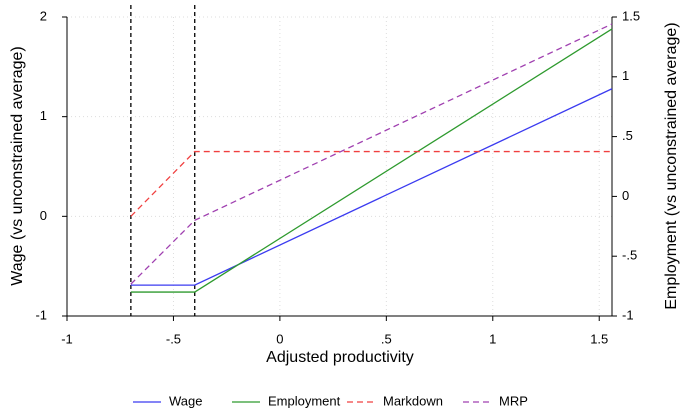 This screenshot has height=414, width=683. I want to click on y2-tick-label: 1.5, so click(631, 15).